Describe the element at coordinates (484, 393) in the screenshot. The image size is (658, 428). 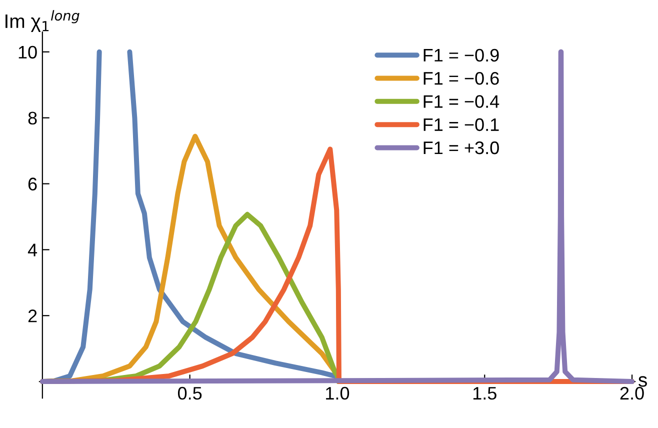
I see `x-tick-label: 1.5` at that location.